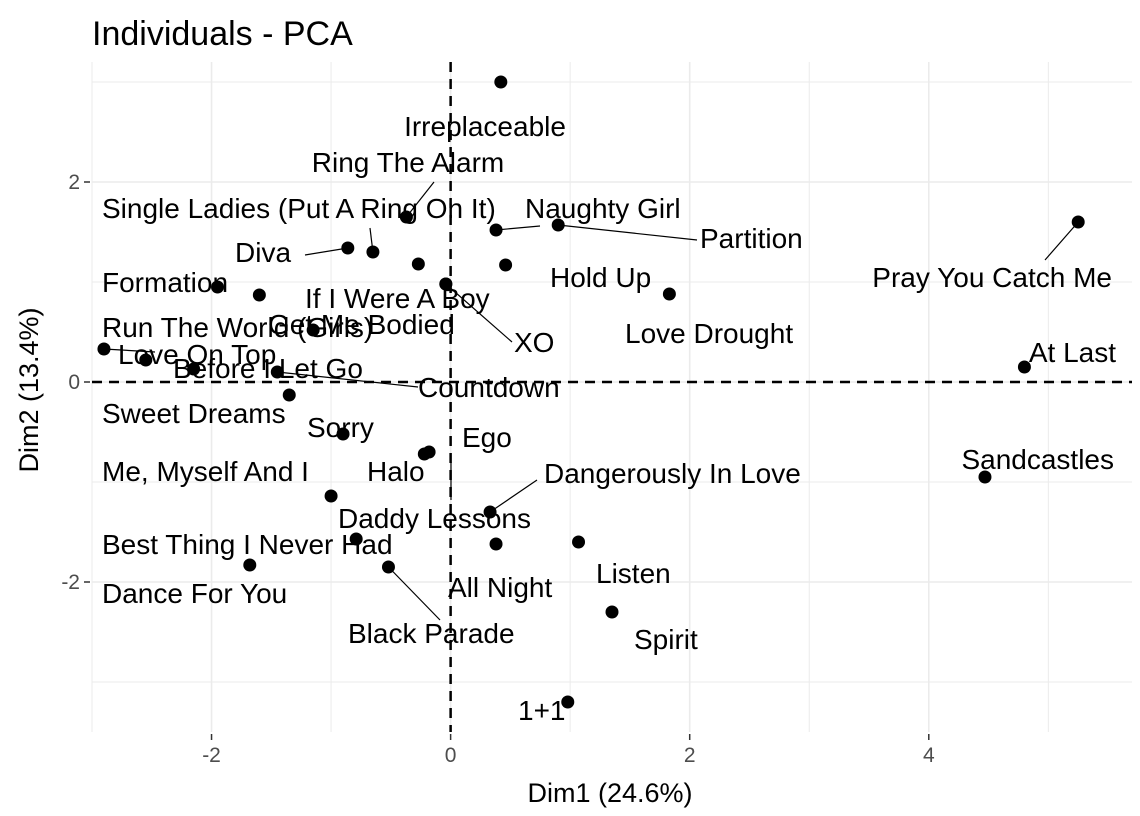 The width and height of the screenshot is (1140, 816). What do you see at coordinates (434, 518) in the screenshot?
I see `point-label: Daddy Lessons` at bounding box center [434, 518].